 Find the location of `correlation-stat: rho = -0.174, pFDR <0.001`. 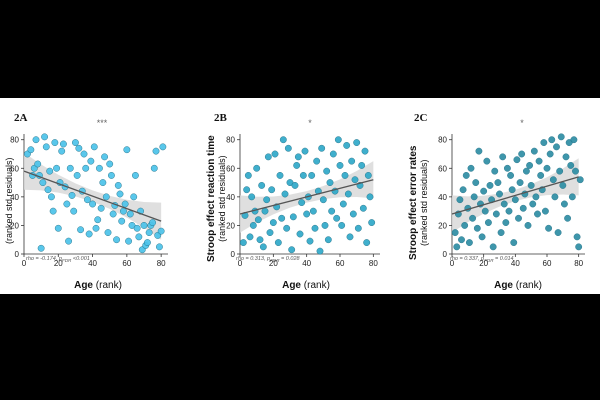

correlation-stat: rho = -0.174, pFDR <0.001 is located at coordinates (58, 260).